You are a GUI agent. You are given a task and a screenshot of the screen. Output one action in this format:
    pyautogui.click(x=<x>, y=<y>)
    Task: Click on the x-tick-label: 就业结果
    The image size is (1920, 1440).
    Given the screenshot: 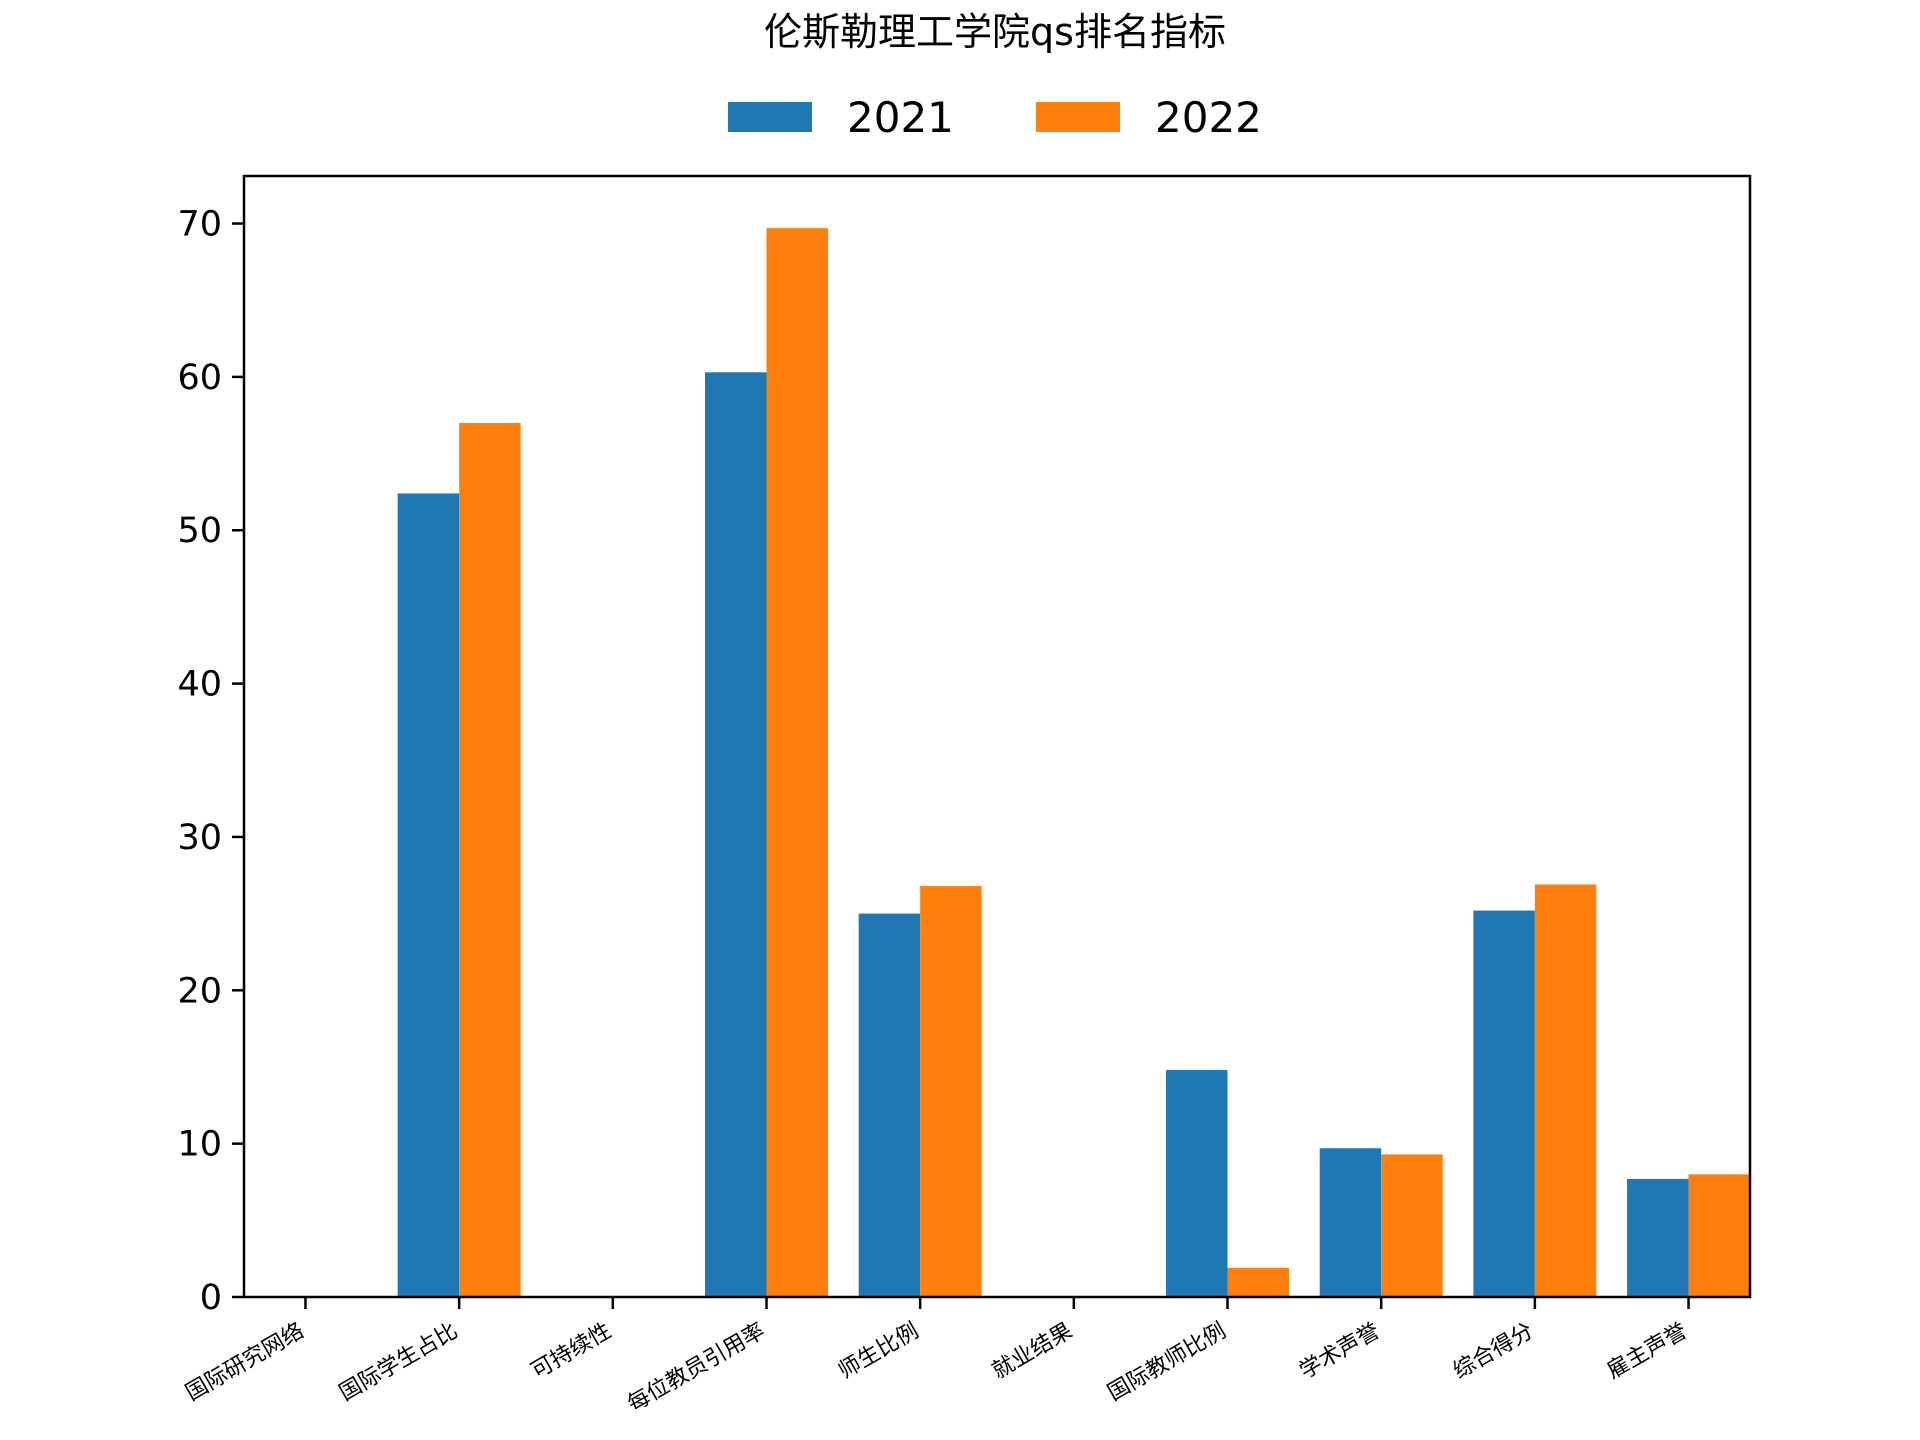 What is the action you would take?
    pyautogui.click(x=1032, y=1352)
    